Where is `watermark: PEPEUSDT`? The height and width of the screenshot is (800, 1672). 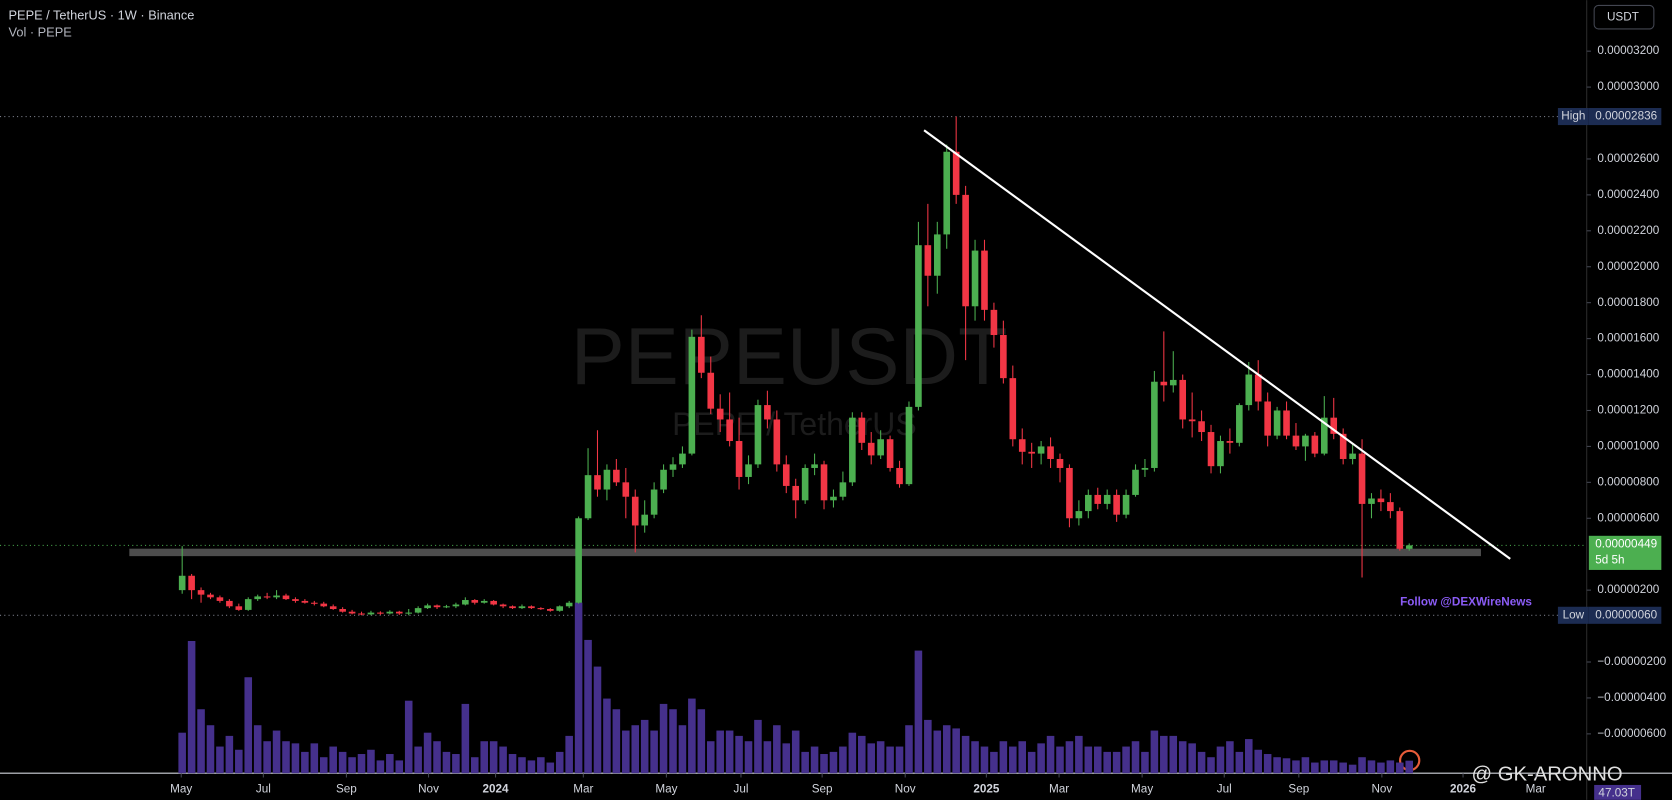
watermark: PEPEUSDT is located at coordinates (789, 357).